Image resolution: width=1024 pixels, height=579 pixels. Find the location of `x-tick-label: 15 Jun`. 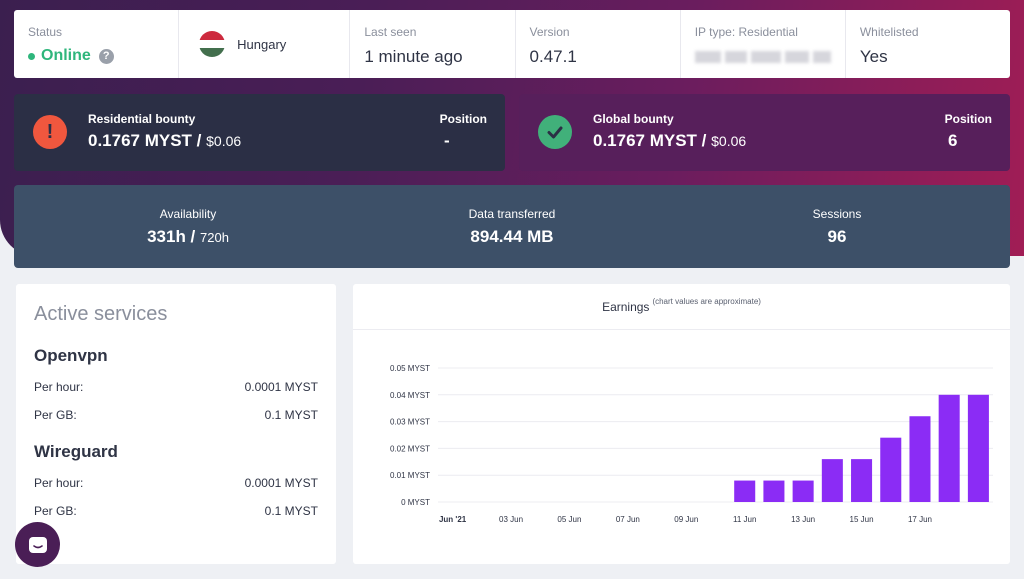

x-tick-label: 15 Jun is located at coordinates (862, 519).